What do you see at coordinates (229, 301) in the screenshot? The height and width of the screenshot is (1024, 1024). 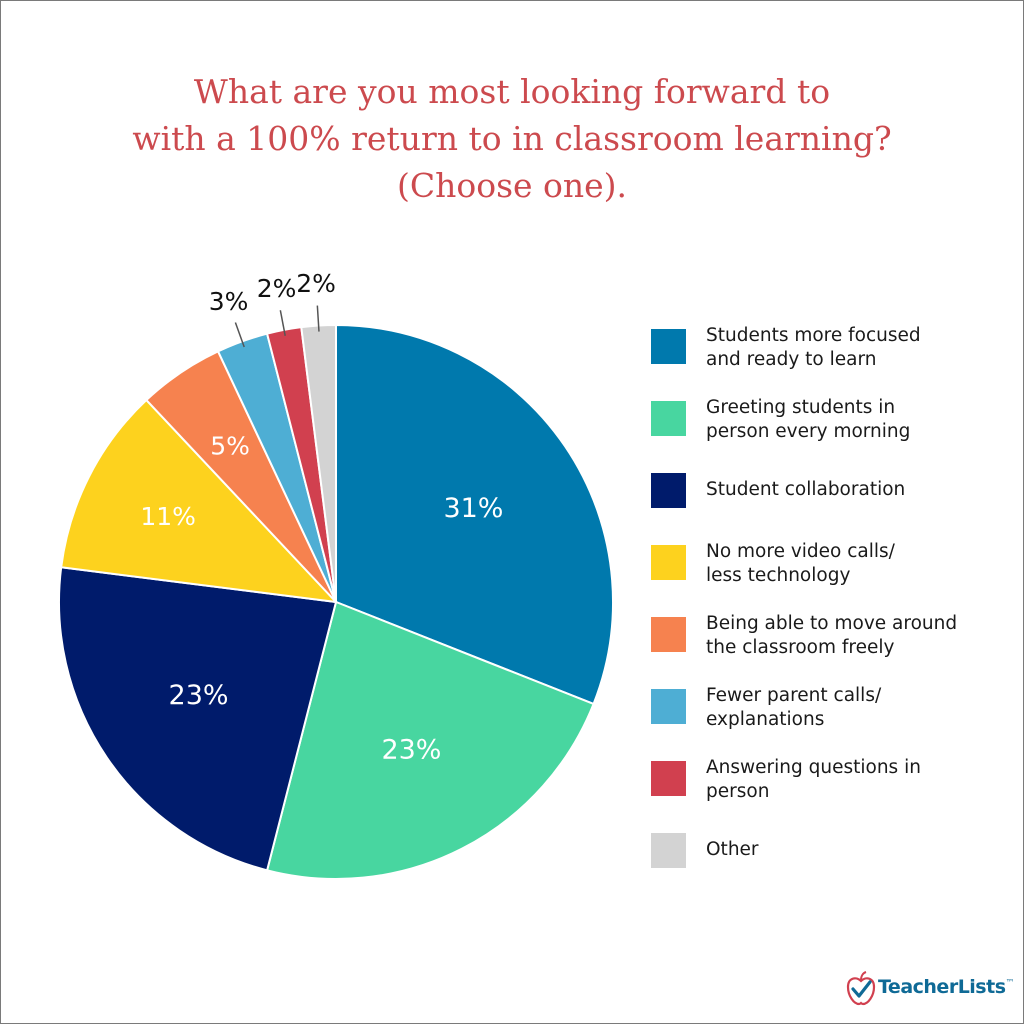 I see `slice-label-6: 3%` at bounding box center [229, 301].